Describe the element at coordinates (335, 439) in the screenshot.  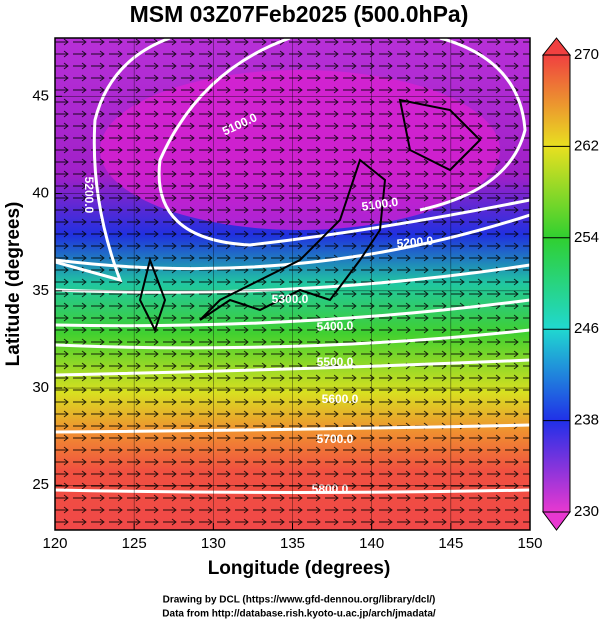
I see `contour-label: 5700.0` at that location.